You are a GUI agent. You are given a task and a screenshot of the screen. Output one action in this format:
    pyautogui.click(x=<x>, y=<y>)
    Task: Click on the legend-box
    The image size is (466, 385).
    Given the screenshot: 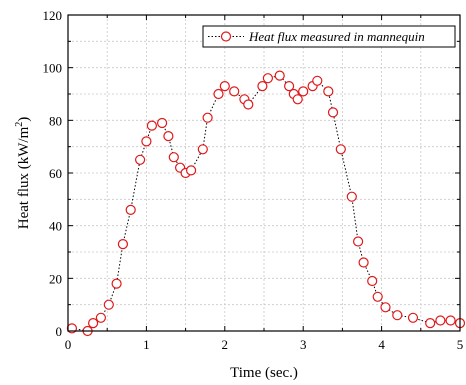 What is the action you would take?
    pyautogui.click(x=329, y=36)
    